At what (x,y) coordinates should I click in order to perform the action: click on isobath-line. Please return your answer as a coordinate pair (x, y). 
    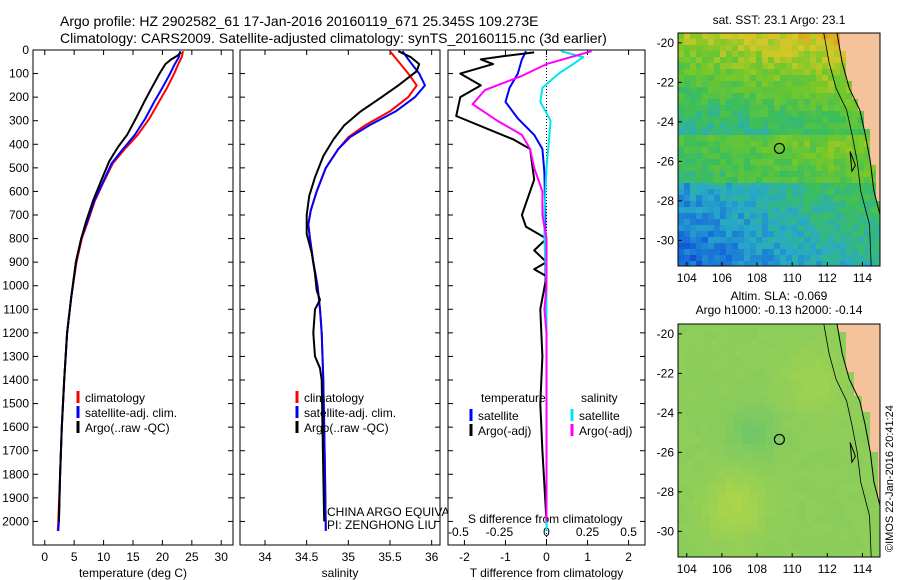
    Looking at the image, I should click on (847, 149).